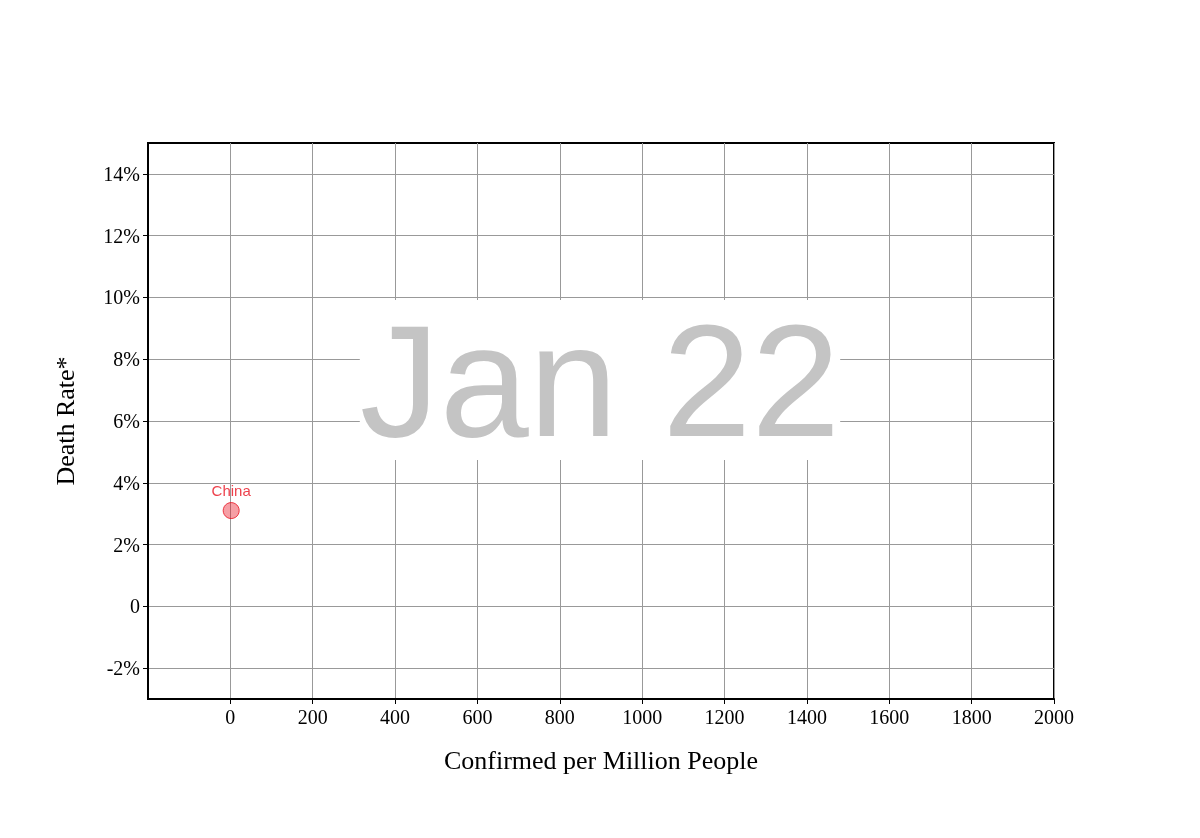 This screenshot has width=1200, height=838. Describe the element at coordinates (477, 717) in the screenshot. I see `x-tick-label: 600` at that location.